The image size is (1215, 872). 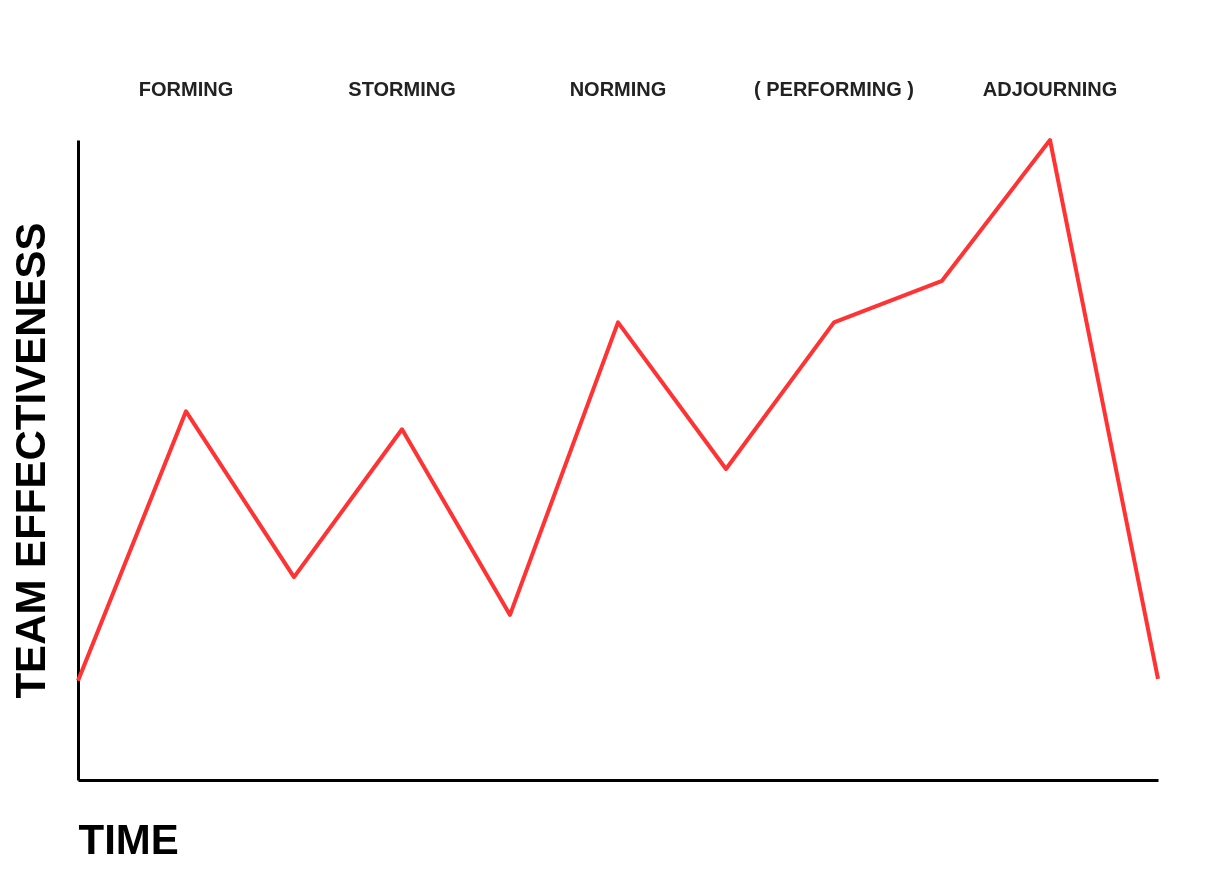 What do you see at coordinates (834, 89) in the screenshot?
I see `text: ( PERFORMING )` at bounding box center [834, 89].